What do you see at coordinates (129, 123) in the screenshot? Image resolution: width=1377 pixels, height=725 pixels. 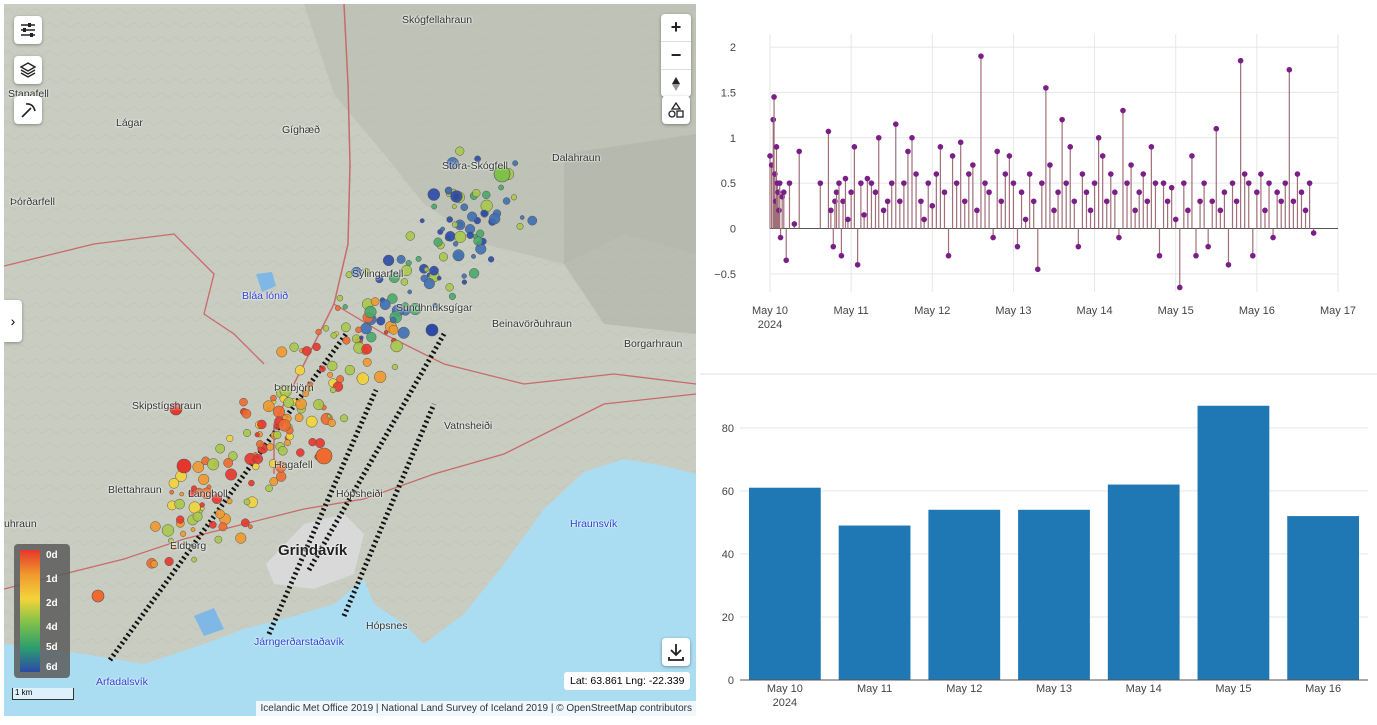 I see `place-label-lagar: Lágar` at bounding box center [129, 123].